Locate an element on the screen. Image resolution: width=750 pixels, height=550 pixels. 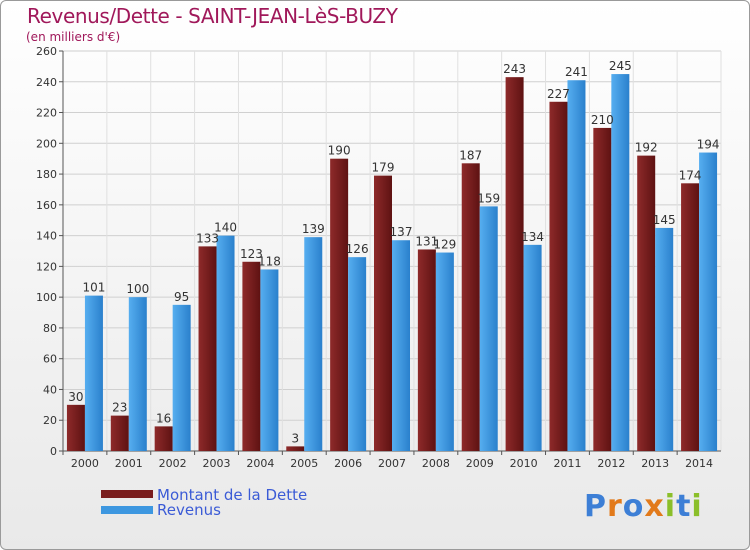
x-tick-label: 2003 is located at coordinates (217, 463).